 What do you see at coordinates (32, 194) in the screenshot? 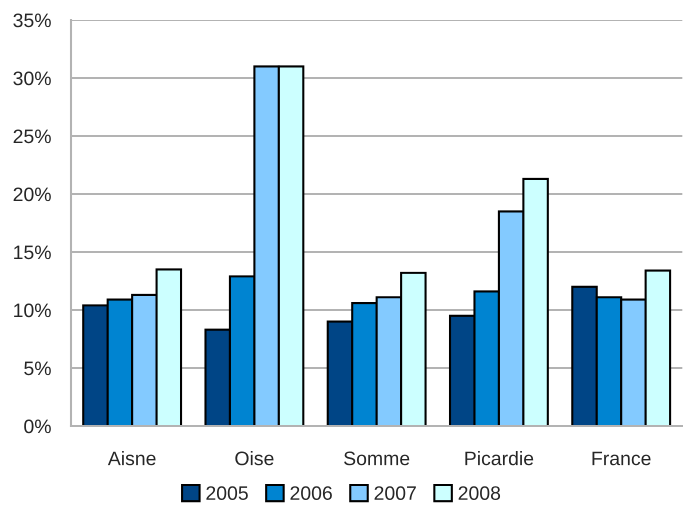
I see `y-tick-label: 20%` at bounding box center [32, 194].